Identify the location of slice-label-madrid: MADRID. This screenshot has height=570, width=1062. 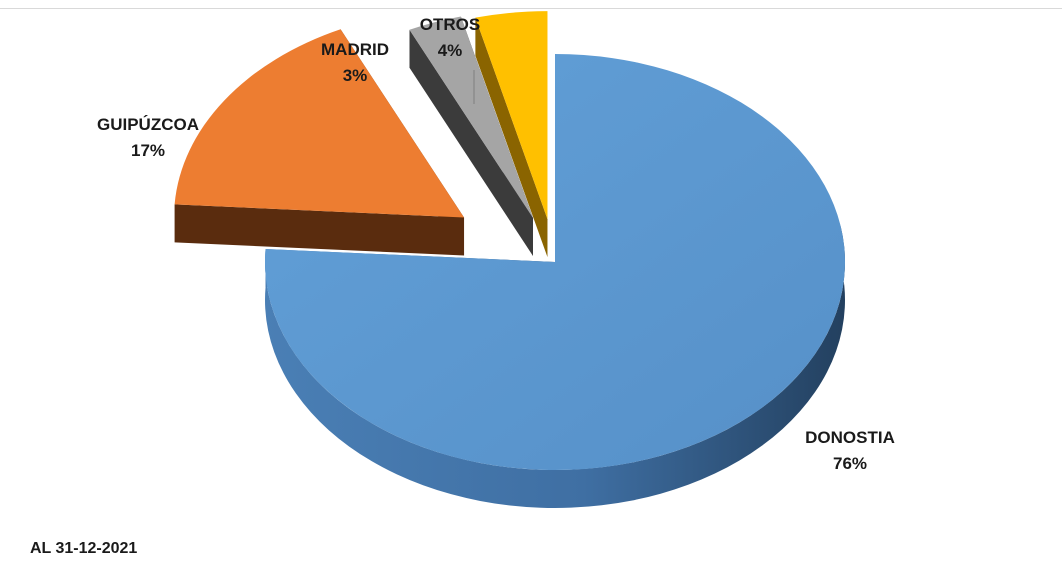
(355, 49).